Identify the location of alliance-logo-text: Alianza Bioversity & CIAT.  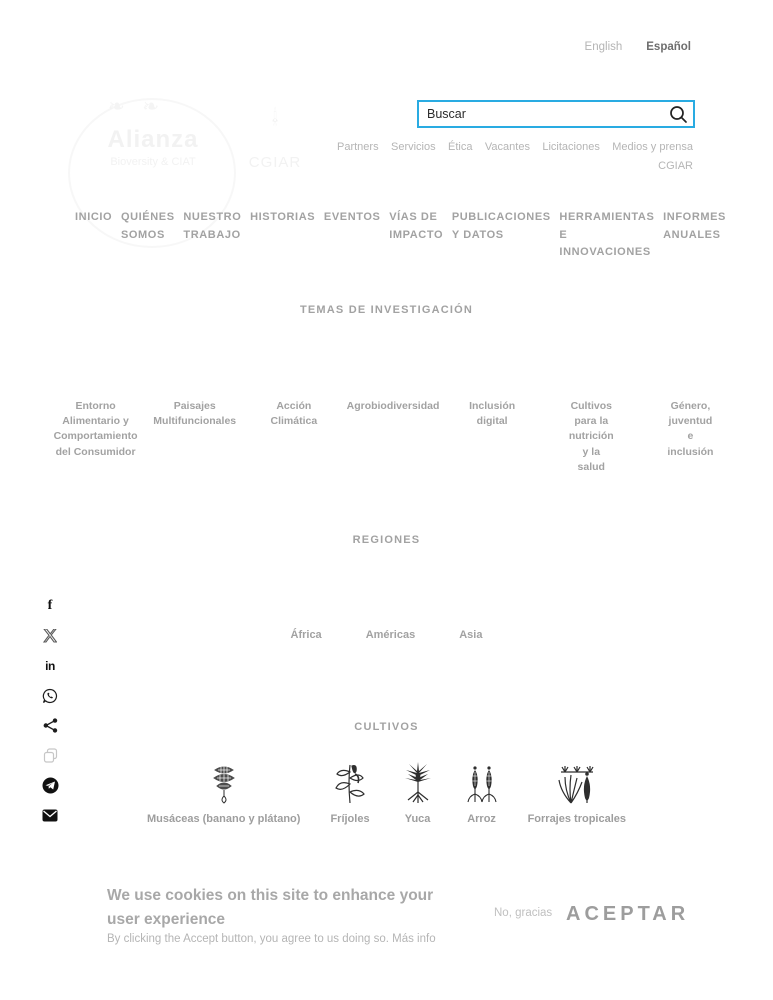
(153, 147).